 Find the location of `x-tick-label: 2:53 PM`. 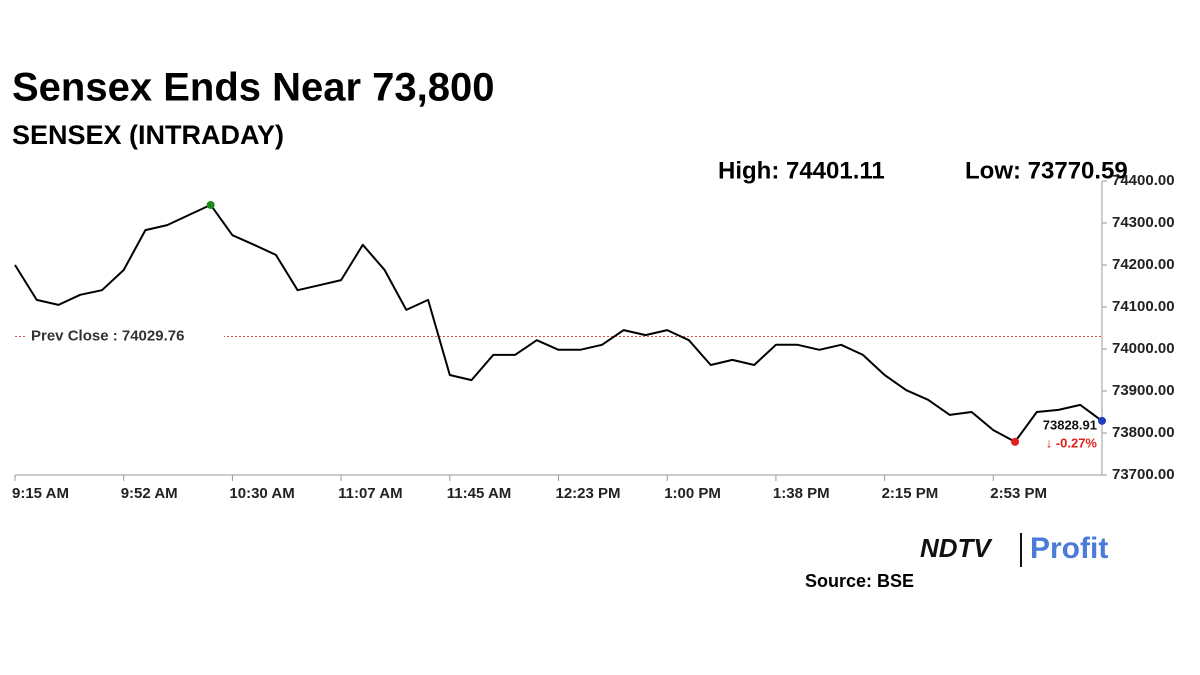

x-tick-label: 2:53 PM is located at coordinates (1018, 493).